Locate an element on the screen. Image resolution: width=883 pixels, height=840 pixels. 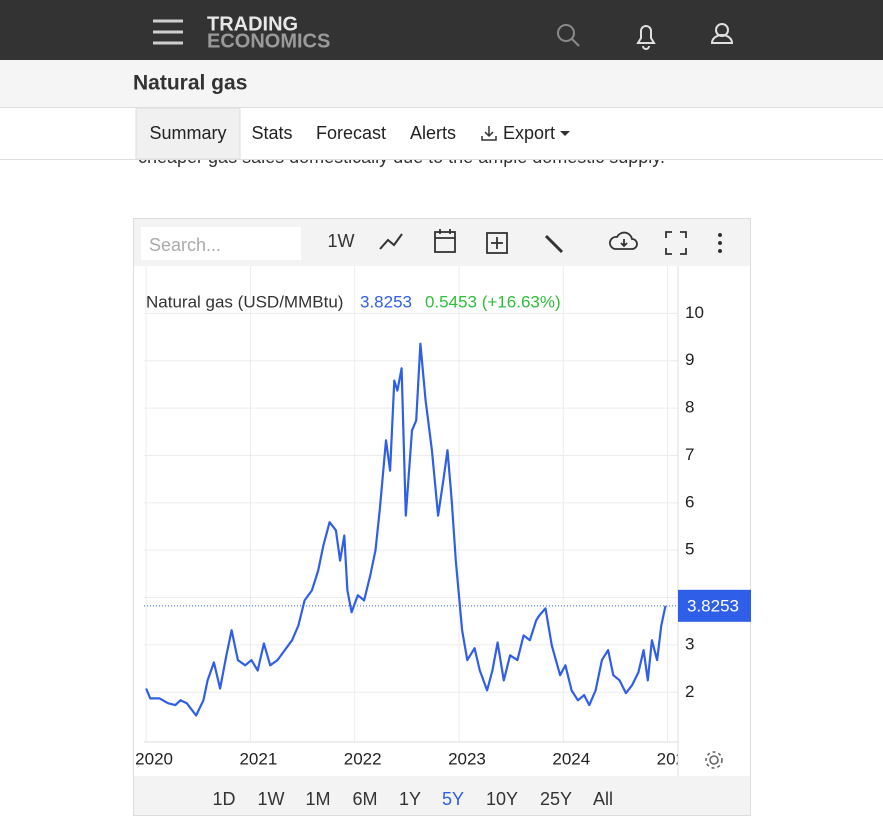
range-button: 1Y is located at coordinates (410, 799).